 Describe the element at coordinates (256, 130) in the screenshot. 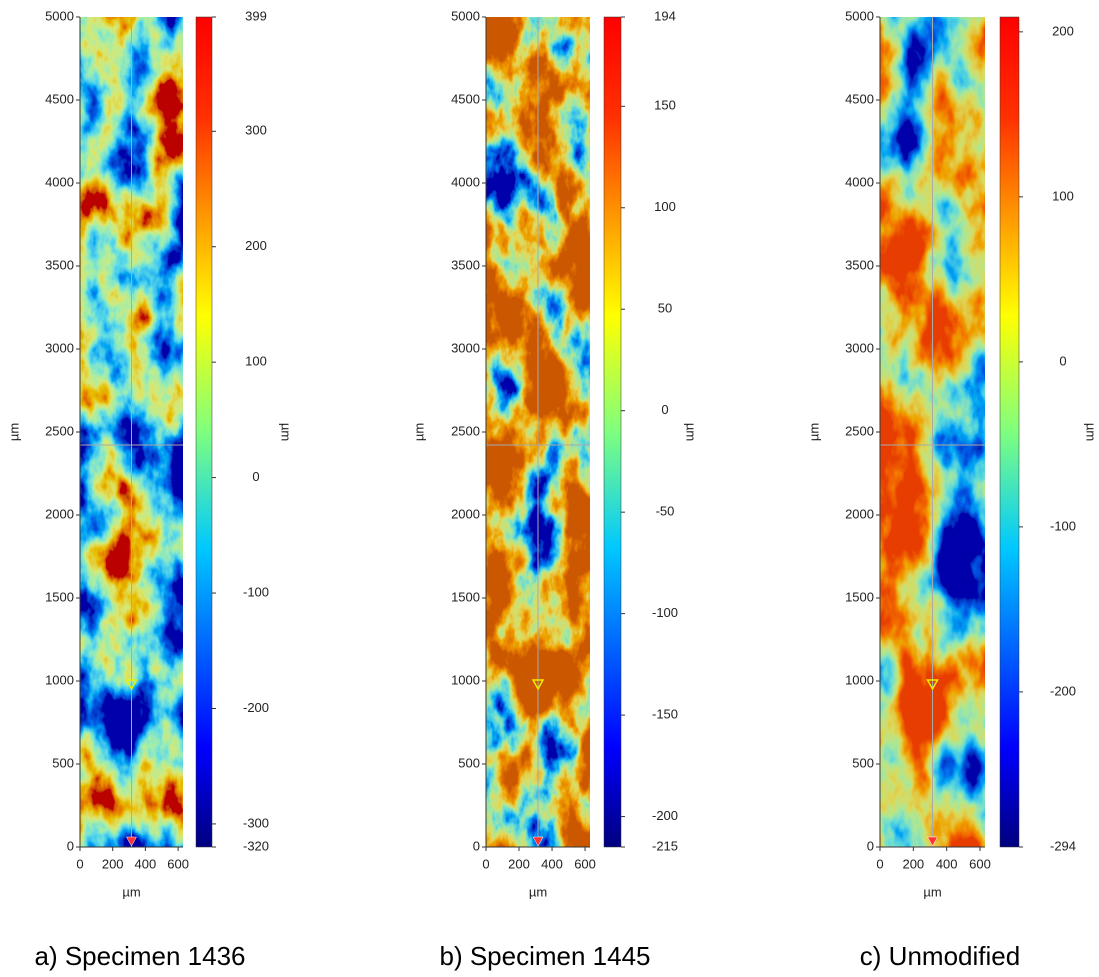

I see `colorbar-tick-label: 300` at that location.